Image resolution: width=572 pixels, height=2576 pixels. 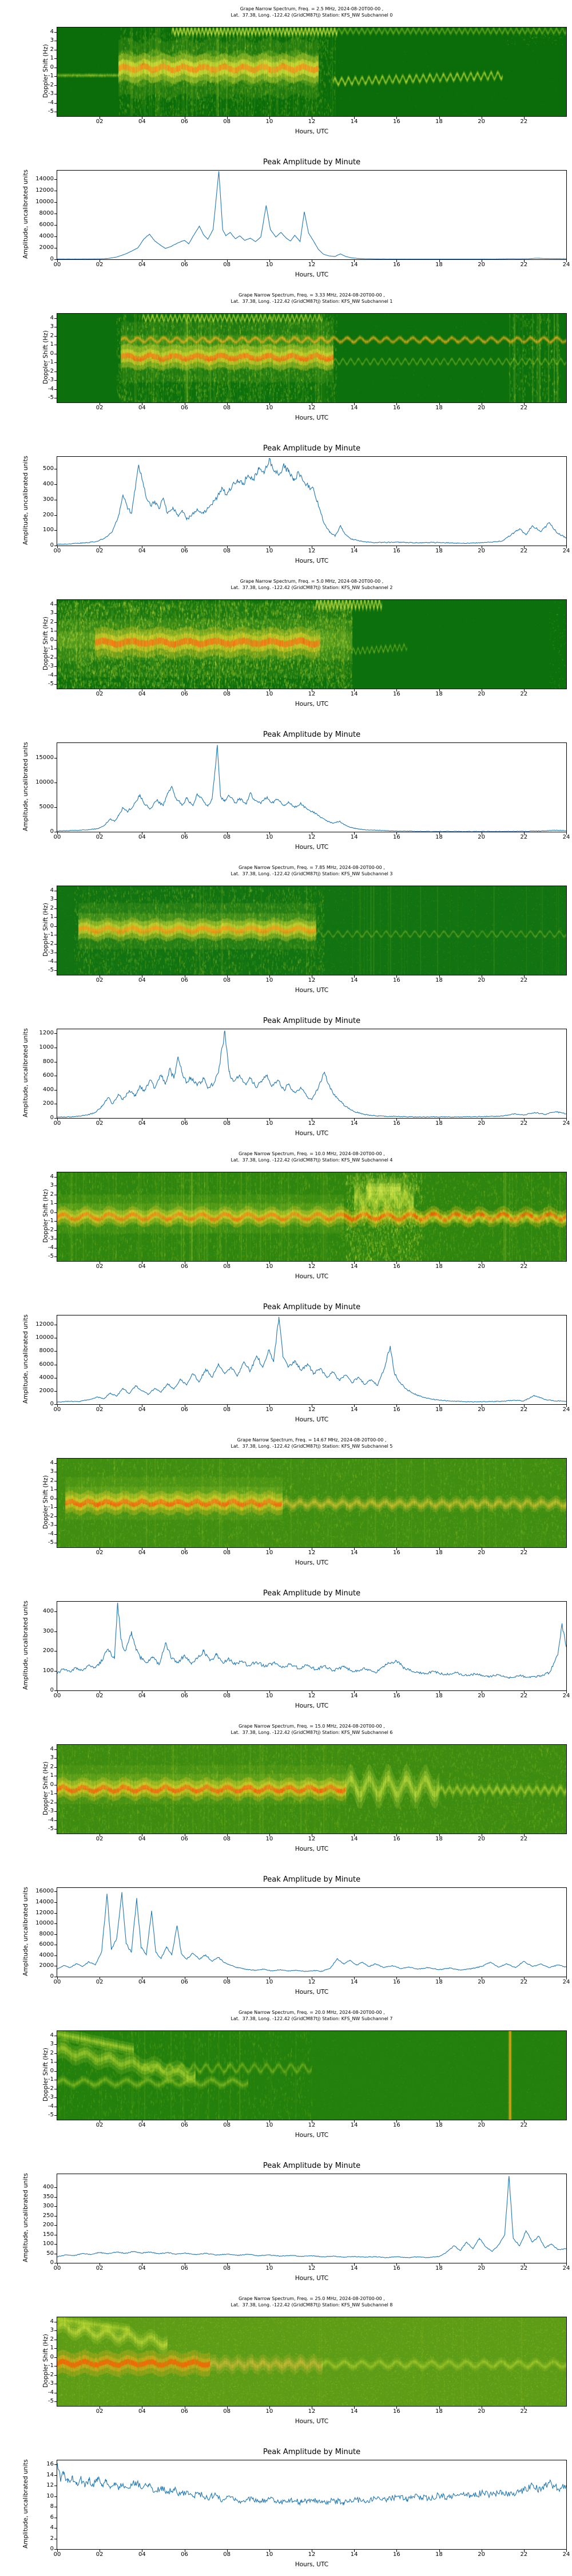 What do you see at coordinates (25, 786) in the screenshot?
I see `y-axis-label: Amplitude, uncalibrated units` at bounding box center [25, 786].